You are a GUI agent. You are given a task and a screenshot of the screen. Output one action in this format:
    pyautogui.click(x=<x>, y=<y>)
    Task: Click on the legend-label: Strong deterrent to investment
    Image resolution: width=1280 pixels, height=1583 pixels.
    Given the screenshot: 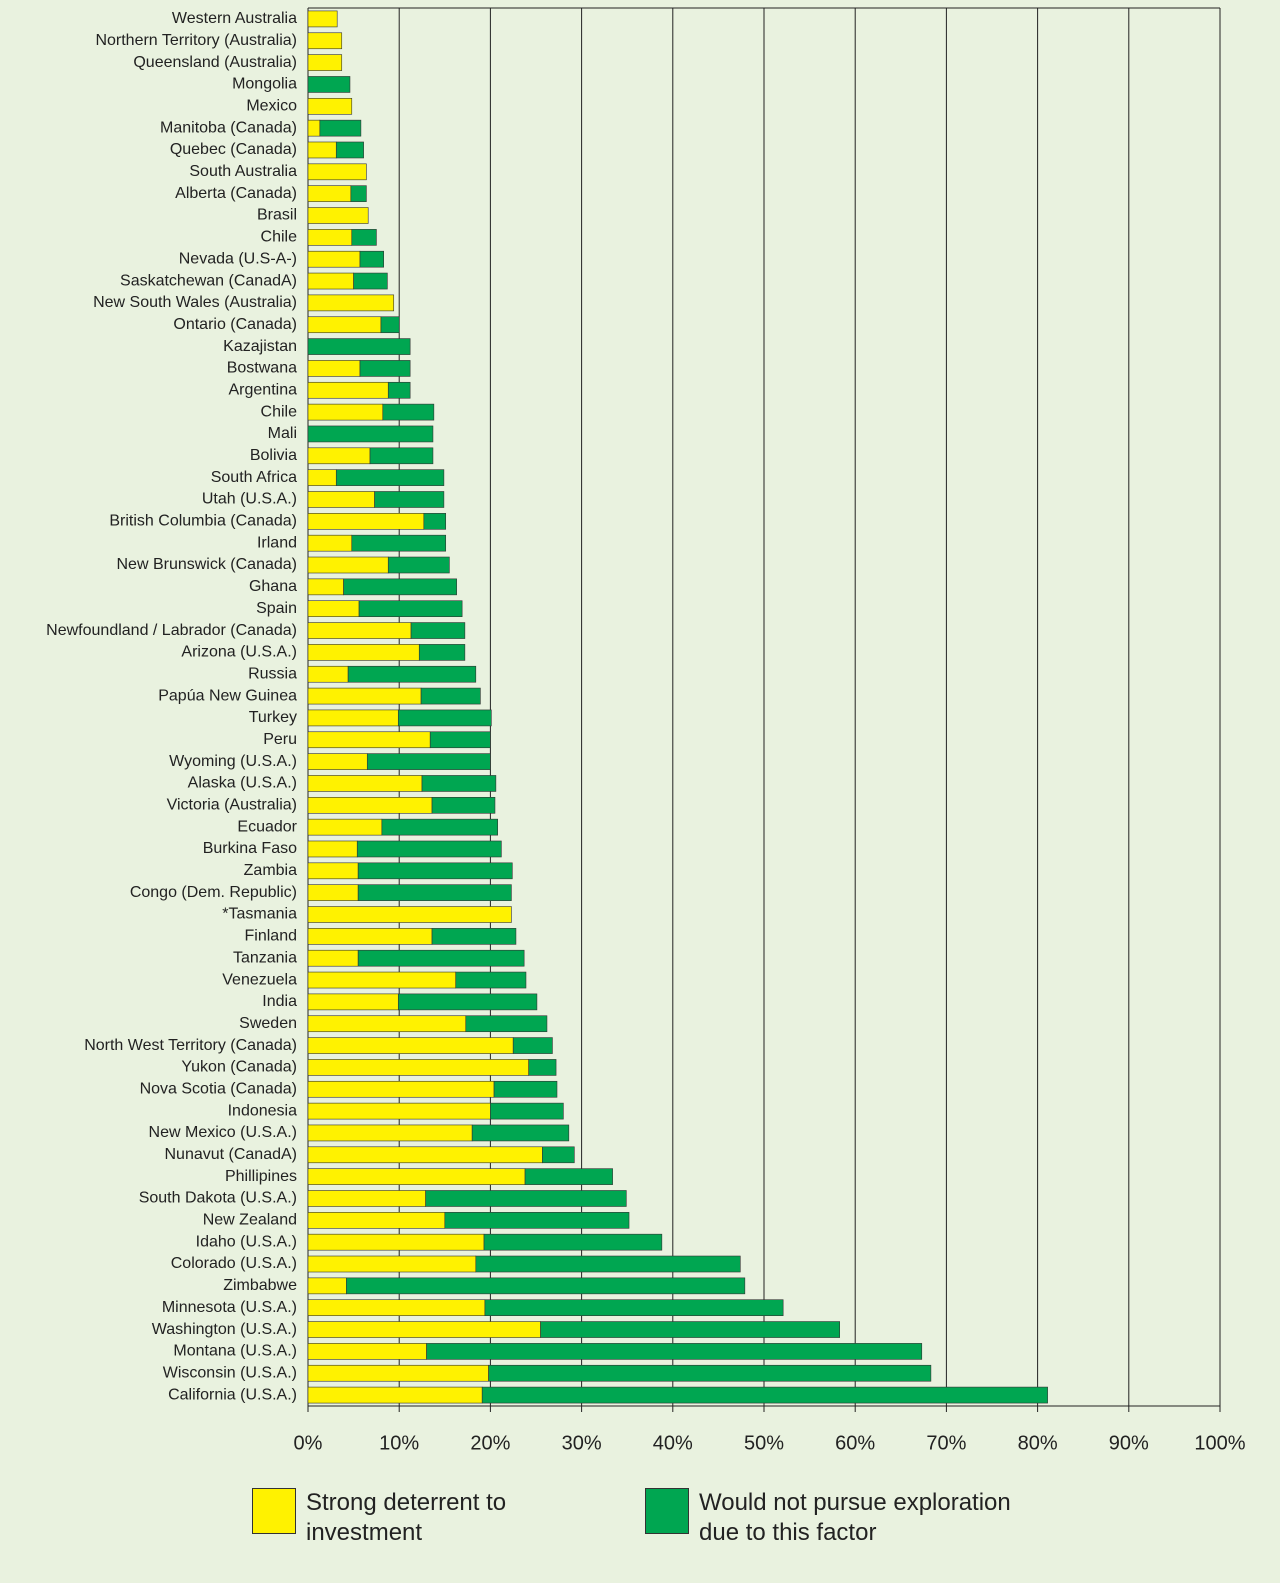 What is the action you would take?
    pyautogui.click(x=406, y=1517)
    